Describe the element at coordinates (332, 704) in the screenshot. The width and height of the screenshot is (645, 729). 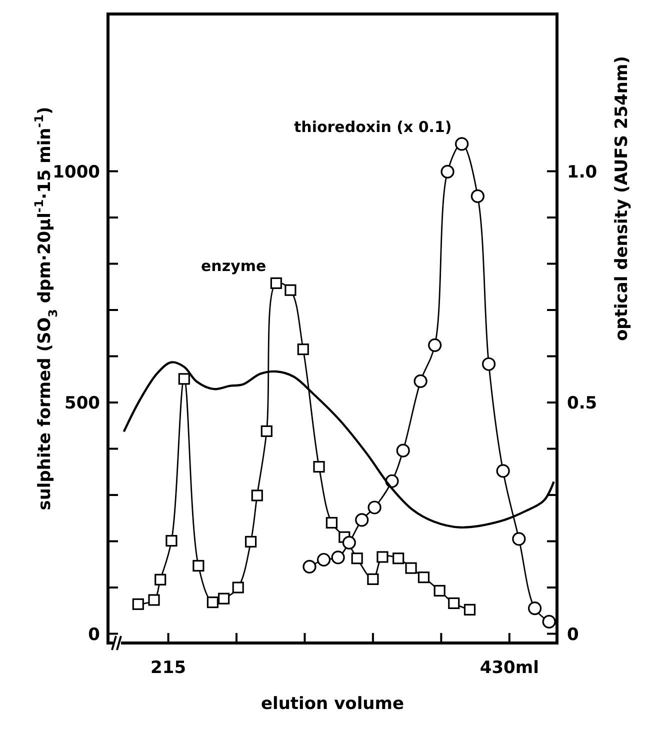
I see `x-axis-title: elution volume` at that location.